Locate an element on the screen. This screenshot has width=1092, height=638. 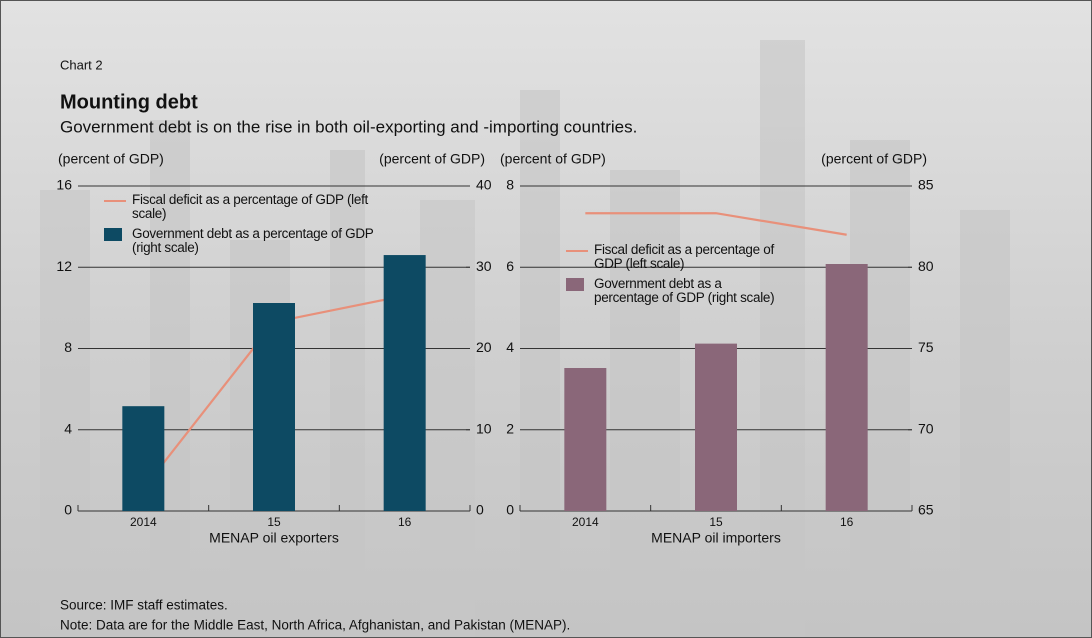
y-tick-label: 2 is located at coordinates (510, 428).